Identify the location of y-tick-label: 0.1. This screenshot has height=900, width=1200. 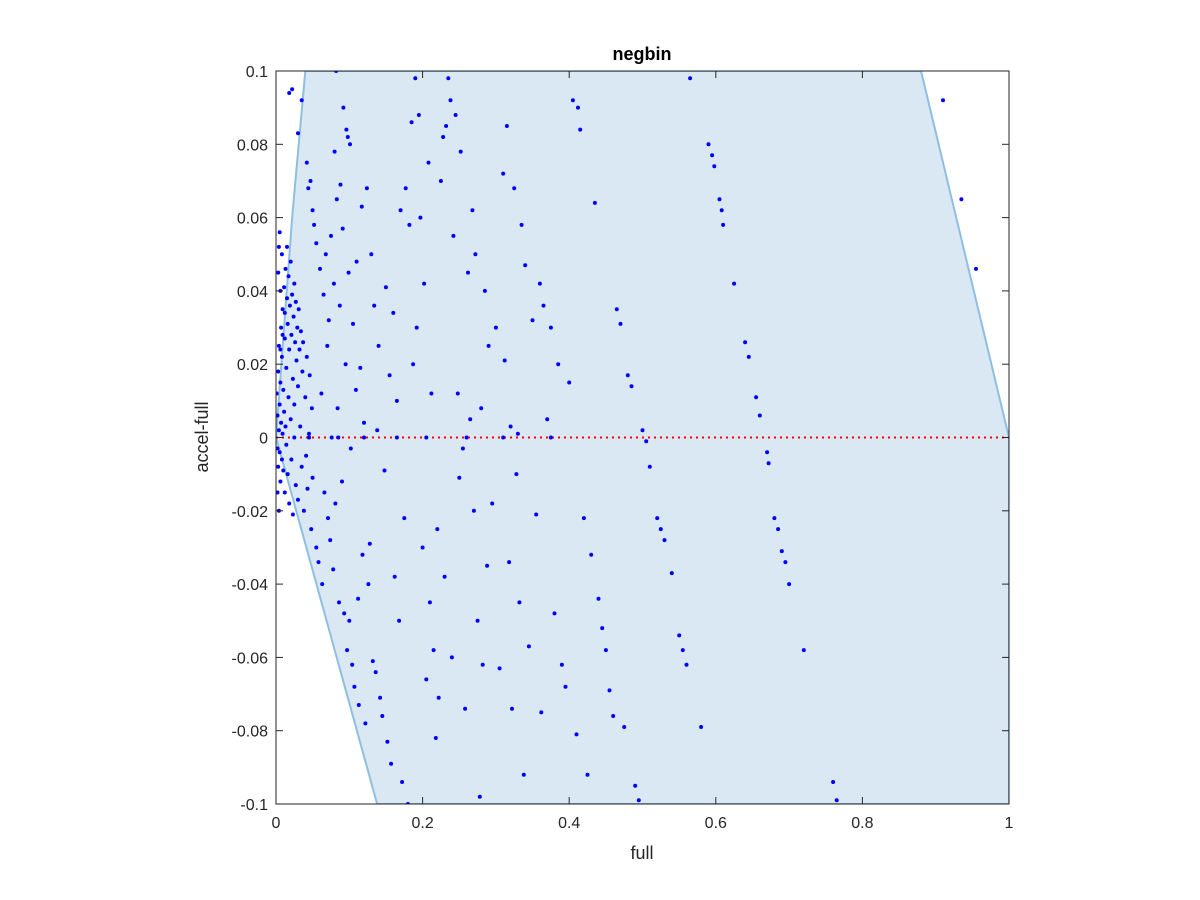
(257, 72).